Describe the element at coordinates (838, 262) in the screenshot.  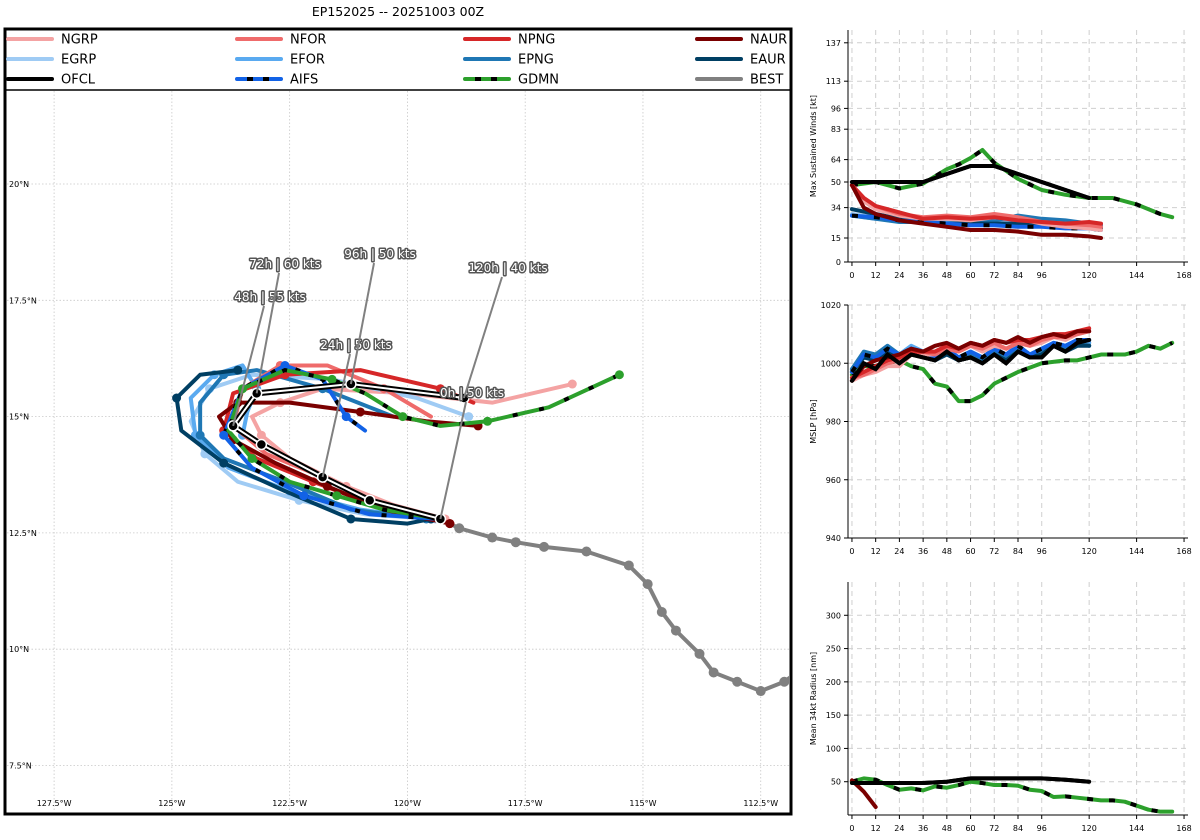
I see `panel-y-tick-label: 0` at that location.